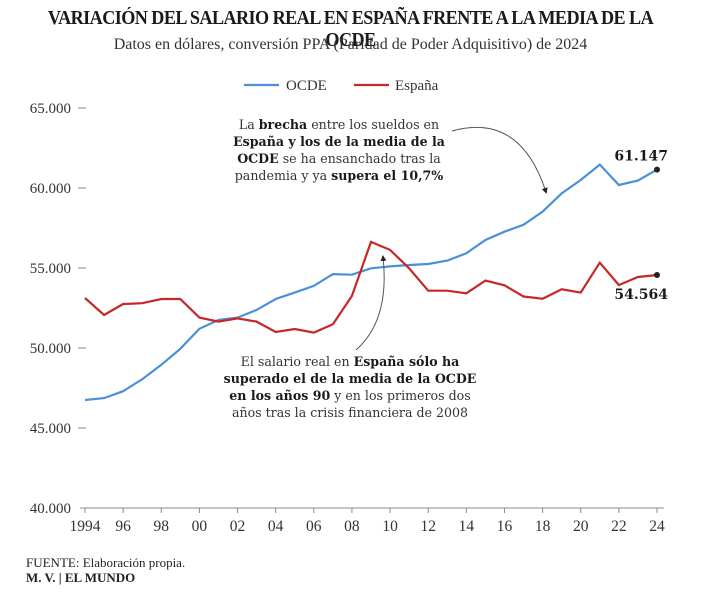 The image size is (701, 608). I want to click on x-tick-label: 16, so click(505, 526).